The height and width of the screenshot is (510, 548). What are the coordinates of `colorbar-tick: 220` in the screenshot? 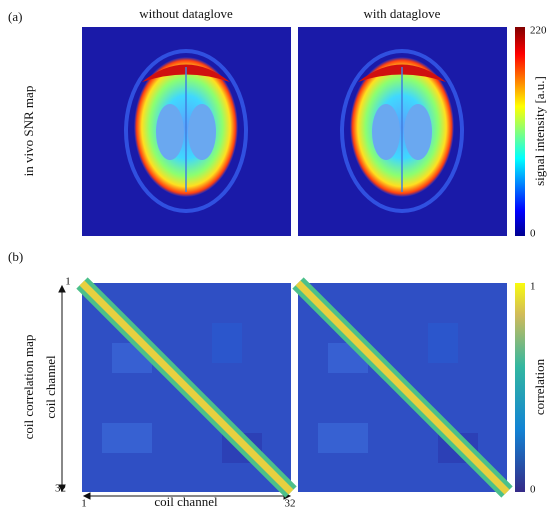 It's located at (538, 31).